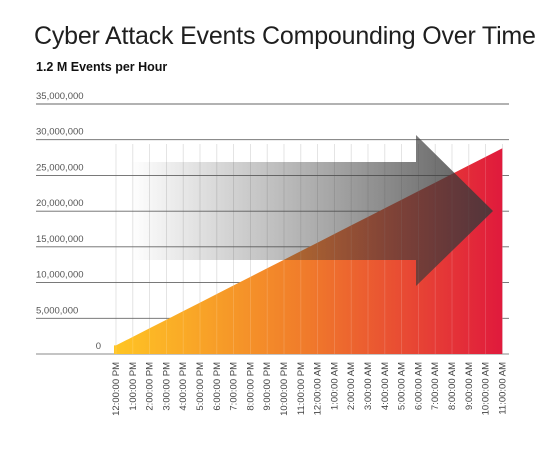 The width and height of the screenshot is (559, 459). What do you see at coordinates (418, 386) in the screenshot?
I see `x-tick-label: 6:00:00 AM` at bounding box center [418, 386].